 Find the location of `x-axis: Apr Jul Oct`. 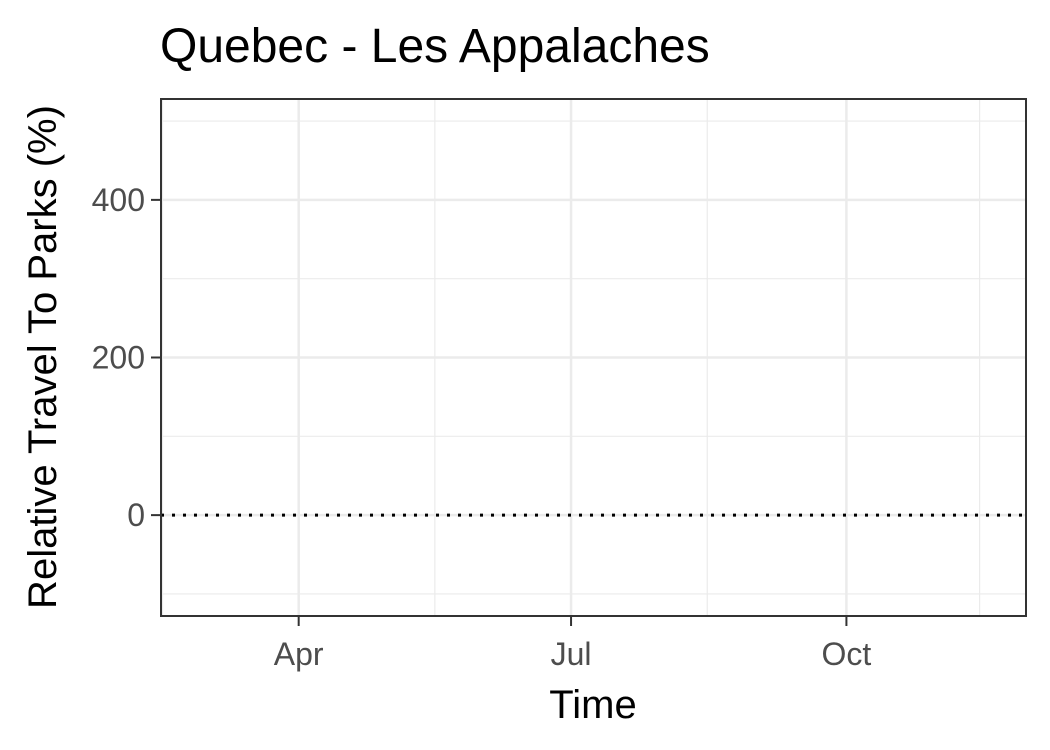

x-axis: Apr Jul Oct is located at coordinates (573, 644).